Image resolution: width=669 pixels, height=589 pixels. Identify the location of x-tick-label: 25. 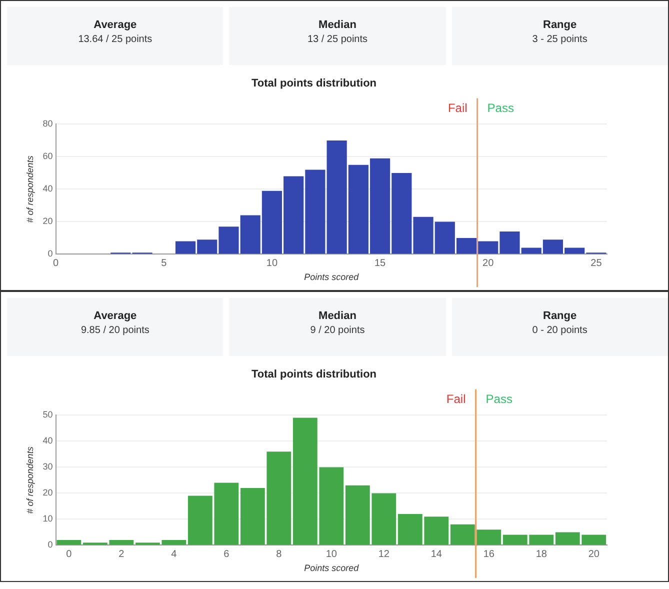
(596, 263).